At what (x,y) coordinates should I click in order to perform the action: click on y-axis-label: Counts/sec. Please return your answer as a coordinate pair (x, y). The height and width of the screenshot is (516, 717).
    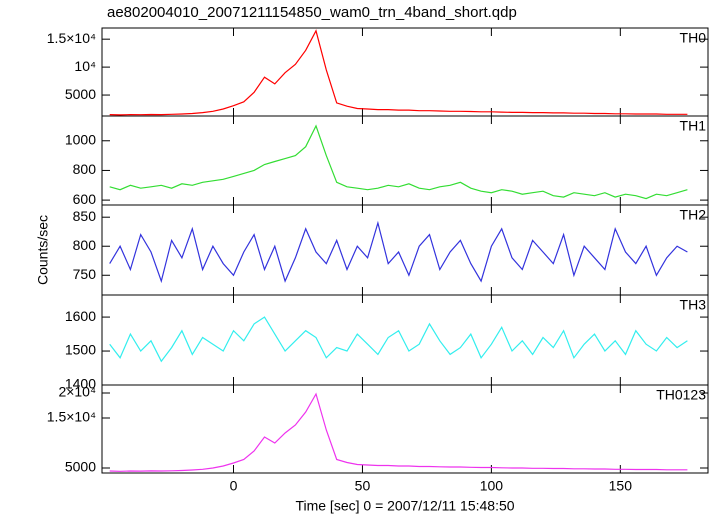
    Looking at the image, I should click on (43, 250).